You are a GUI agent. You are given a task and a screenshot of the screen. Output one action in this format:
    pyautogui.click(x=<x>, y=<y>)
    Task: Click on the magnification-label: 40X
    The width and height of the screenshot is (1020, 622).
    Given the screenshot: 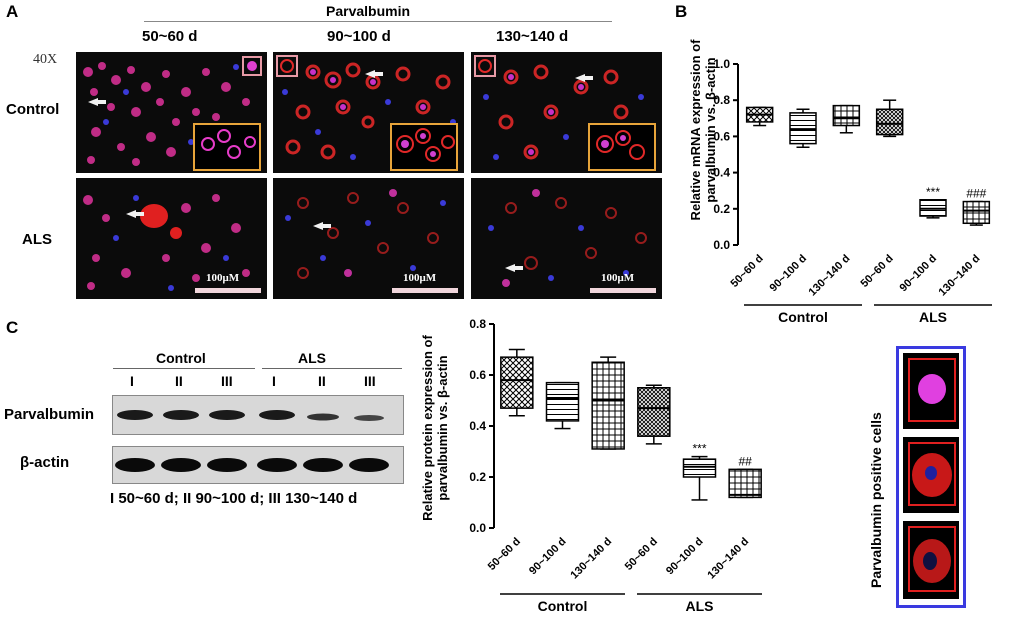 What is the action you would take?
    pyautogui.click(x=45, y=59)
    